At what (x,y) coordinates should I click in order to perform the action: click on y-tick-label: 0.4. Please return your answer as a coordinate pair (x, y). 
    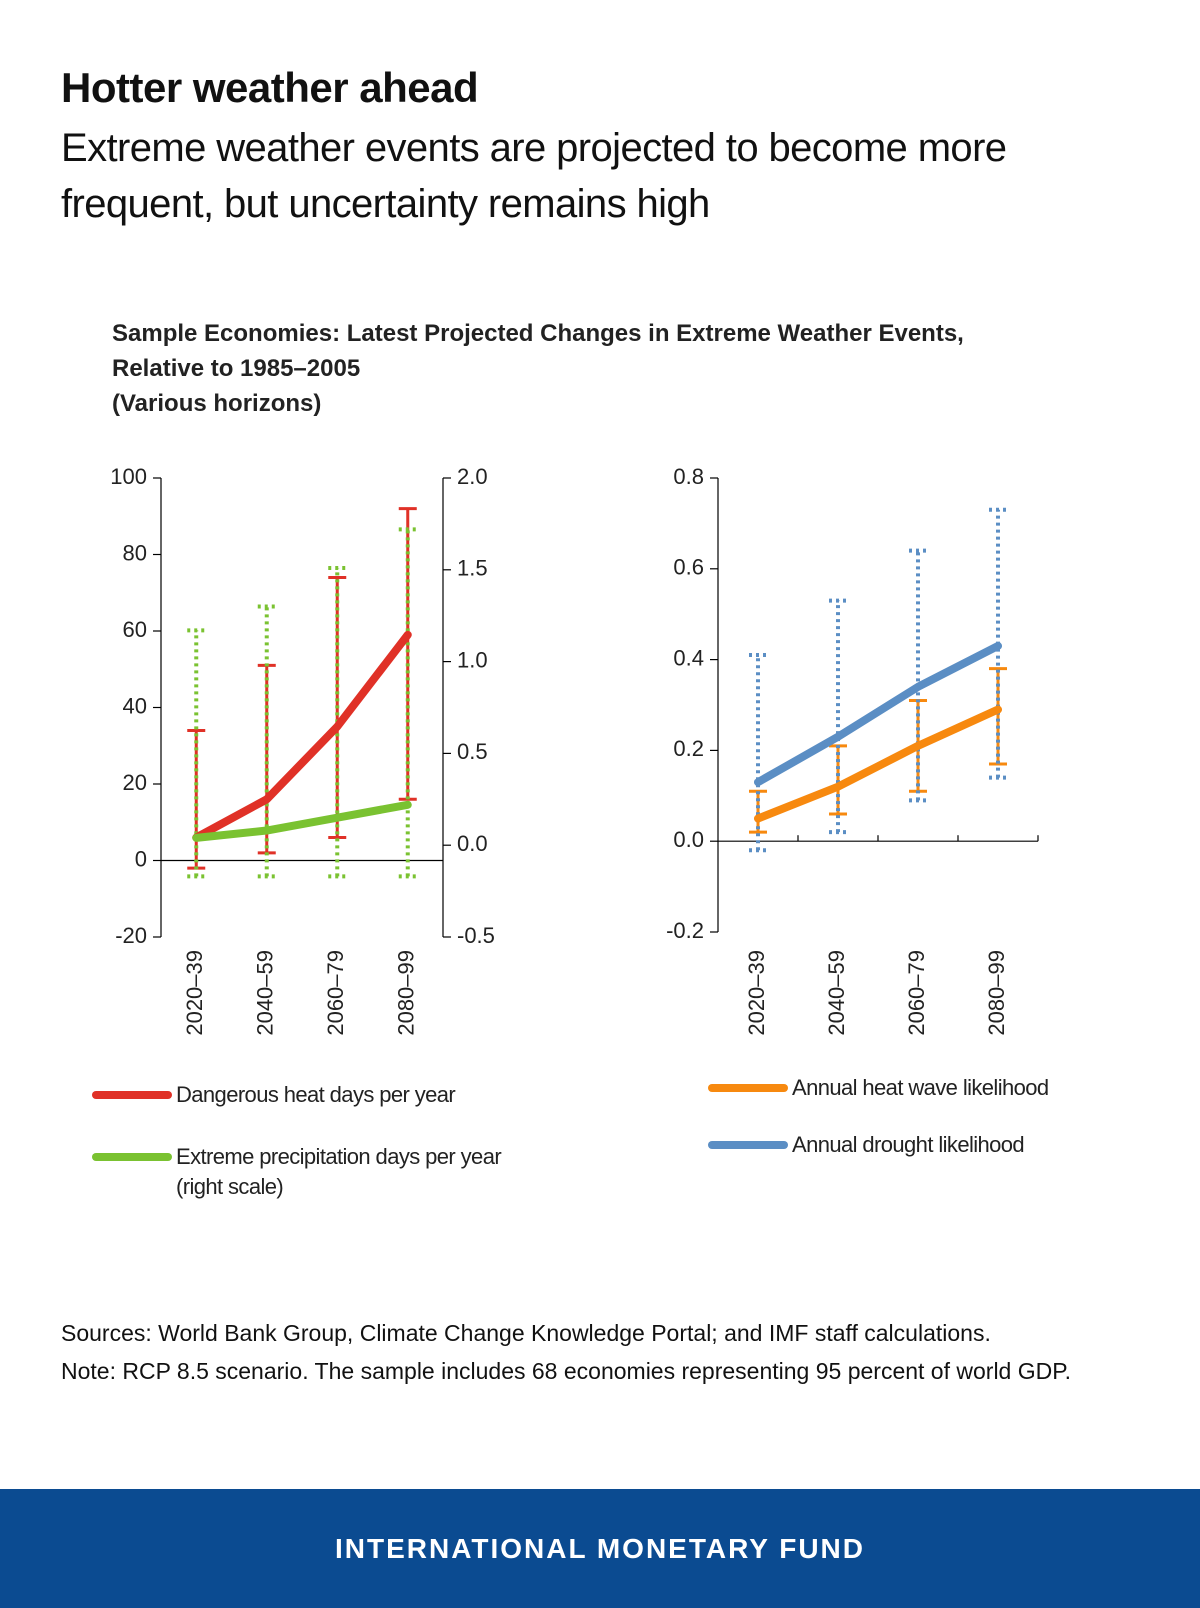
    Looking at the image, I should click on (688, 657).